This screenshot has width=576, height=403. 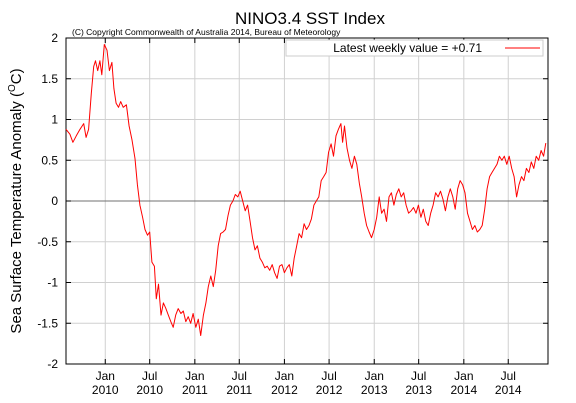 I want to click on y-axis-label-end: C), so click(x=16, y=76).